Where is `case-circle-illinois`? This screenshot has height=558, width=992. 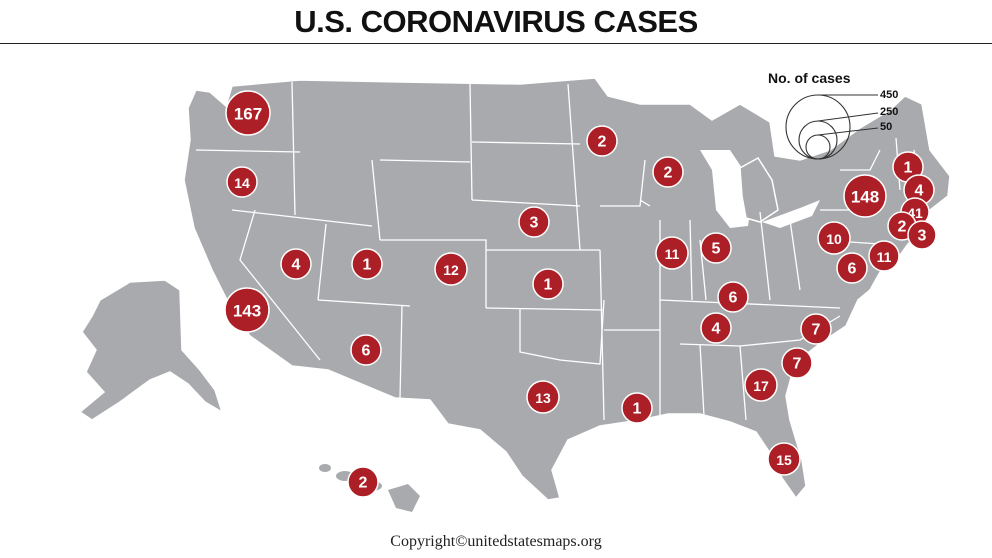
case-circle-illinois is located at coordinates (672, 253).